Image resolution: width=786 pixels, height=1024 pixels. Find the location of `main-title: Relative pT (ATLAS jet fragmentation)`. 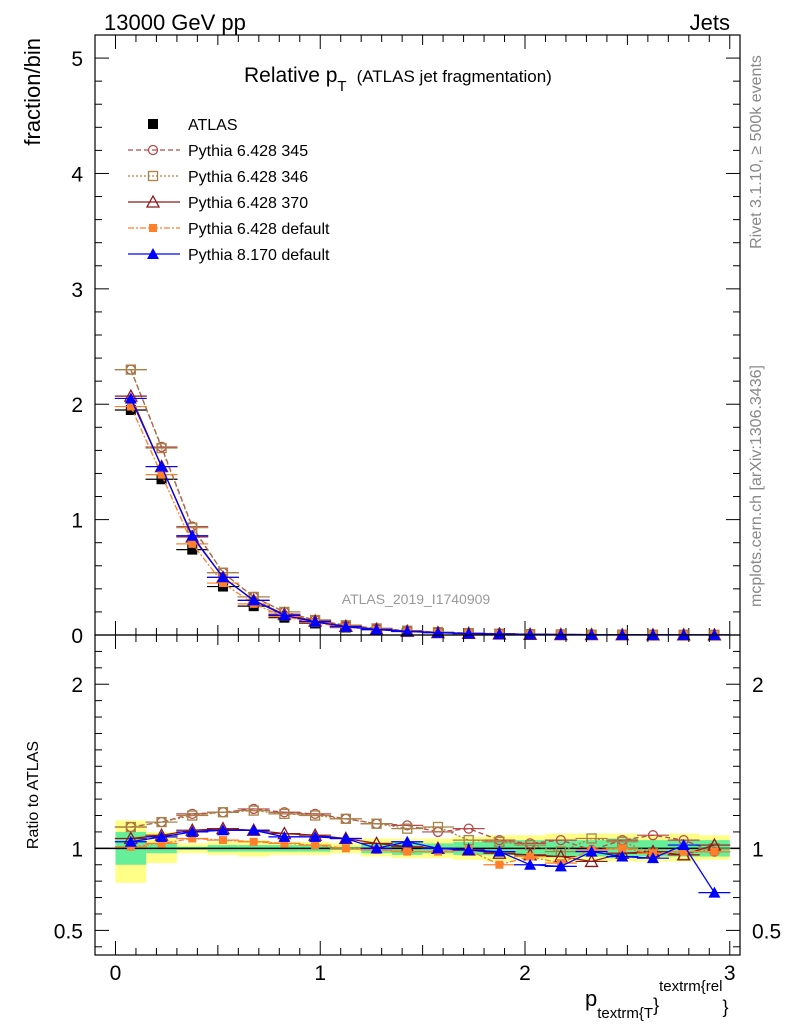

main-title: Relative pT (ATLAS jet fragmentation) is located at coordinates (398, 79).